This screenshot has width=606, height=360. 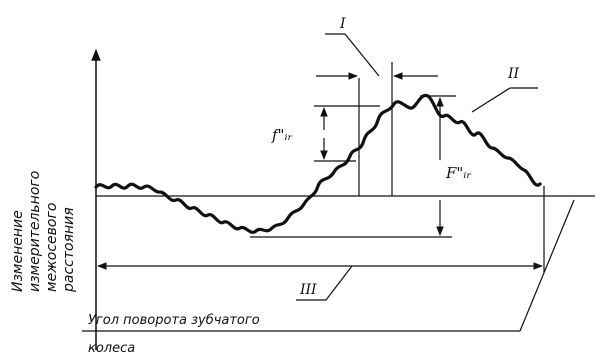 I want to click on leader-one, so click(x=362, y=55).